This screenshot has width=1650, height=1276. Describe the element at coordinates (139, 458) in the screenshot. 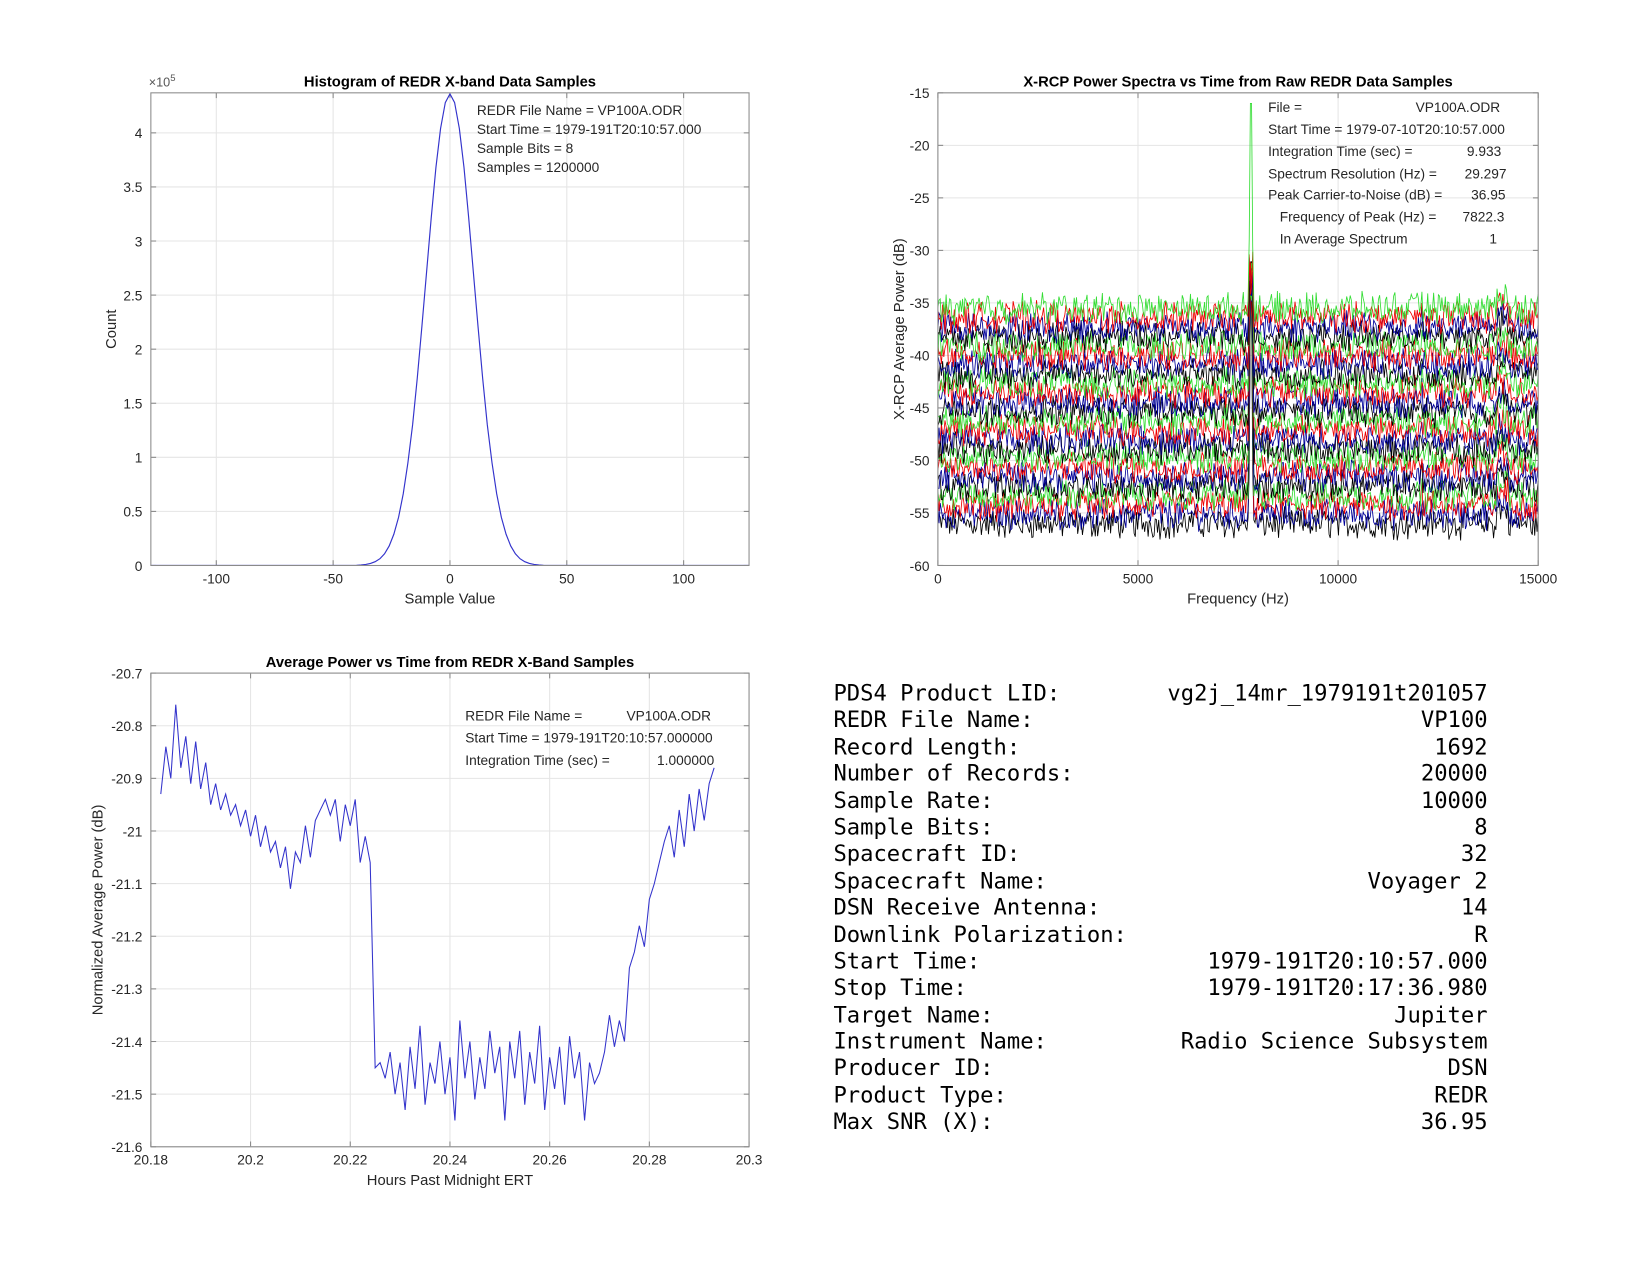

I see `histogram-y-tick-label: 1` at that location.